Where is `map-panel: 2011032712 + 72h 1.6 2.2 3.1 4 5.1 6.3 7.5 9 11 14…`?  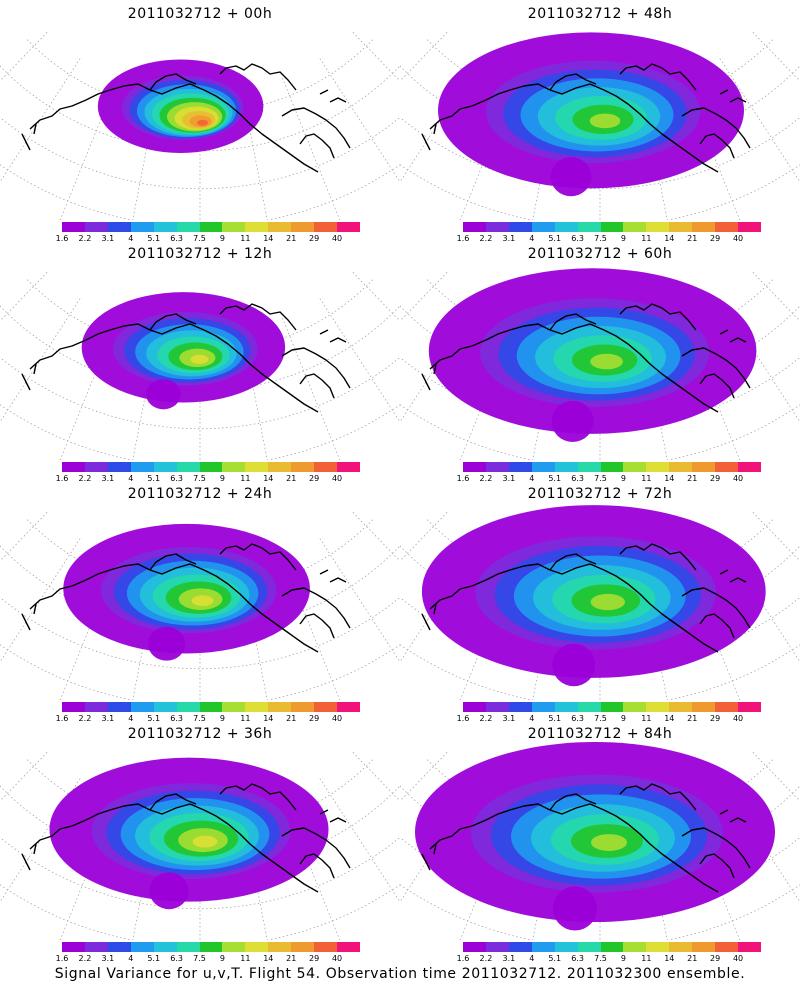 map-panel: 2011032712 + 72h 1.6 2.2 3.1 4 5.1 6.3 7.5 9 11 14… is located at coordinates (600, 601).